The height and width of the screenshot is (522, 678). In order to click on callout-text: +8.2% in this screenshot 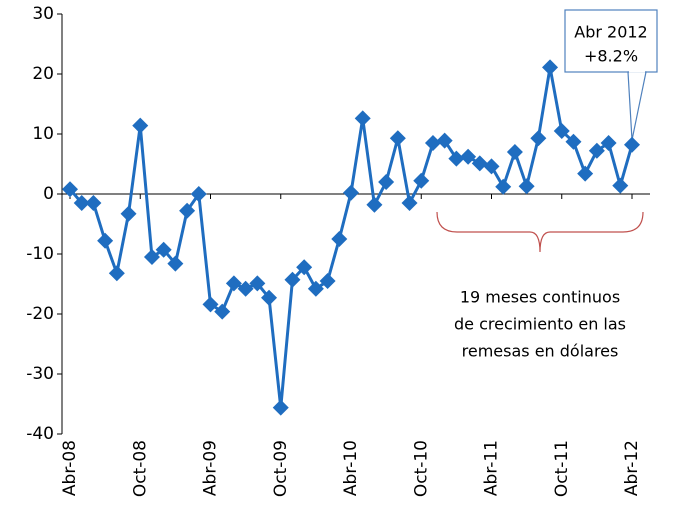, I will do `click(611, 56)`.